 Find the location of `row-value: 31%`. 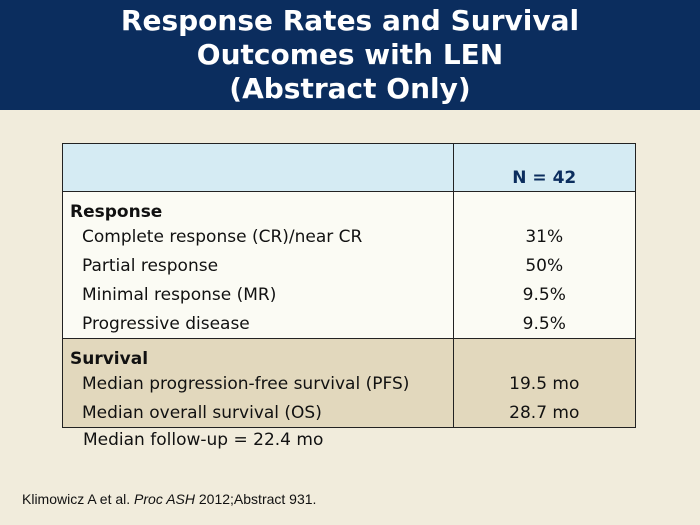

row-value: 31% is located at coordinates (544, 236).